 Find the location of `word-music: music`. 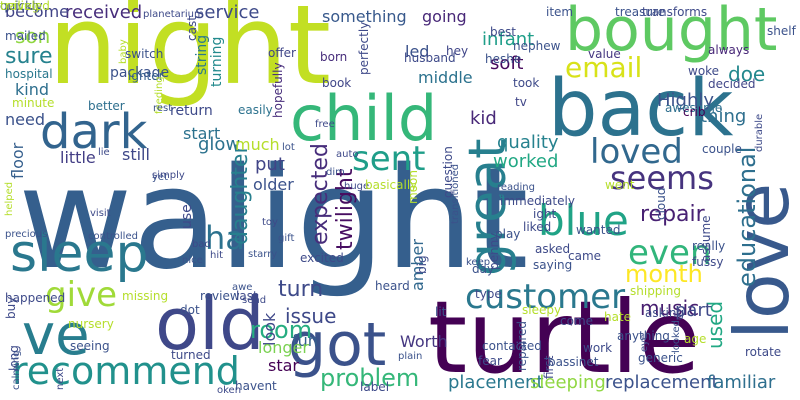

word-music: music is located at coordinates (670, 308).